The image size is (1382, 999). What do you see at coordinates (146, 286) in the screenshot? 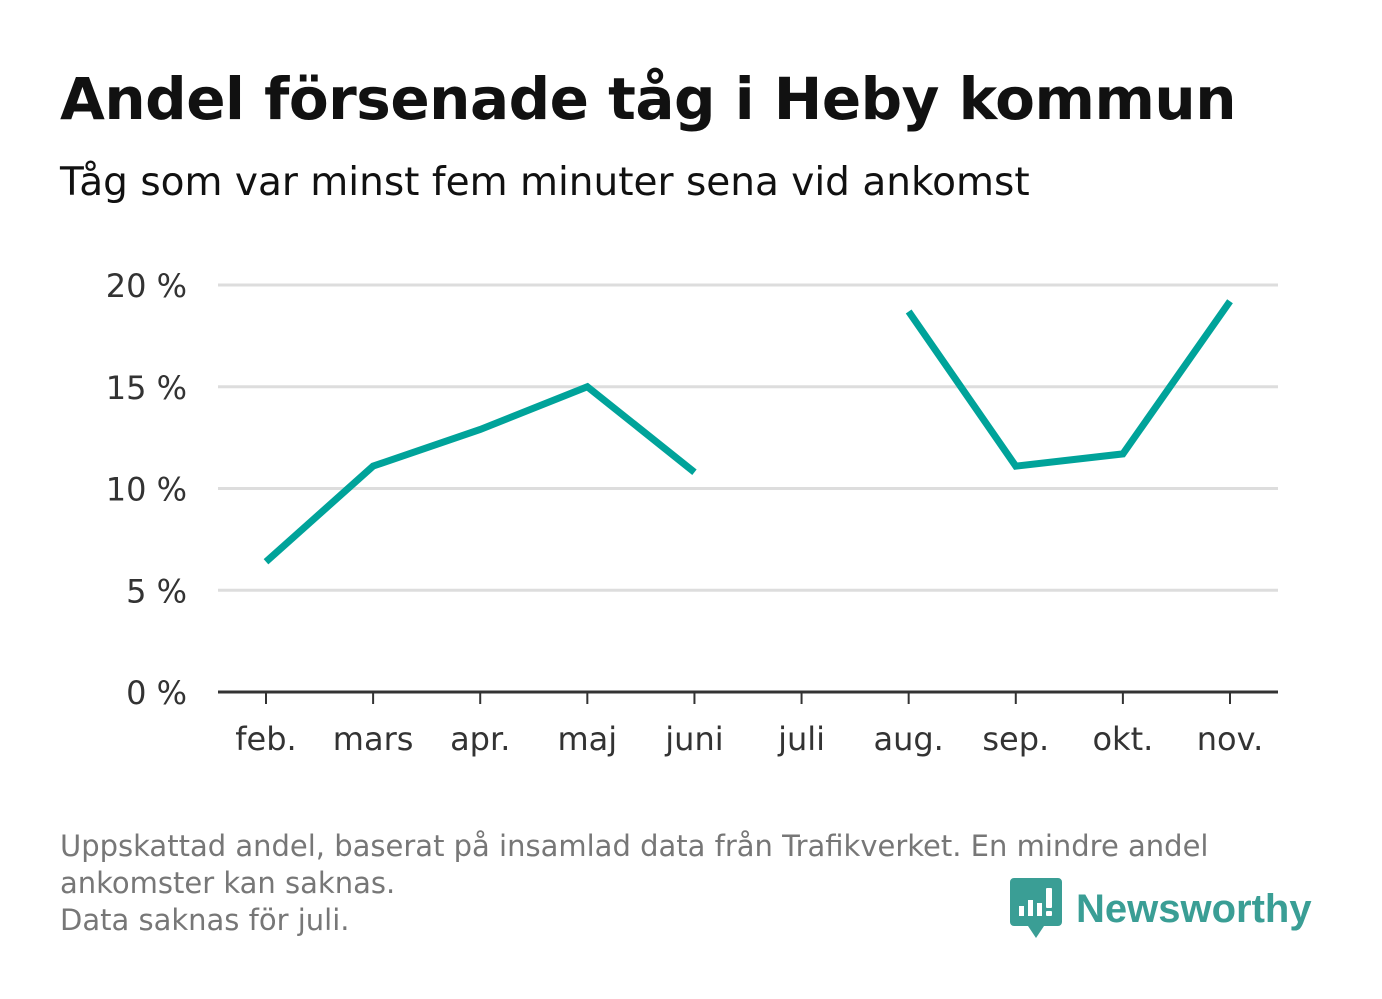
I see `y-tick-label: 20 %` at bounding box center [146, 286].